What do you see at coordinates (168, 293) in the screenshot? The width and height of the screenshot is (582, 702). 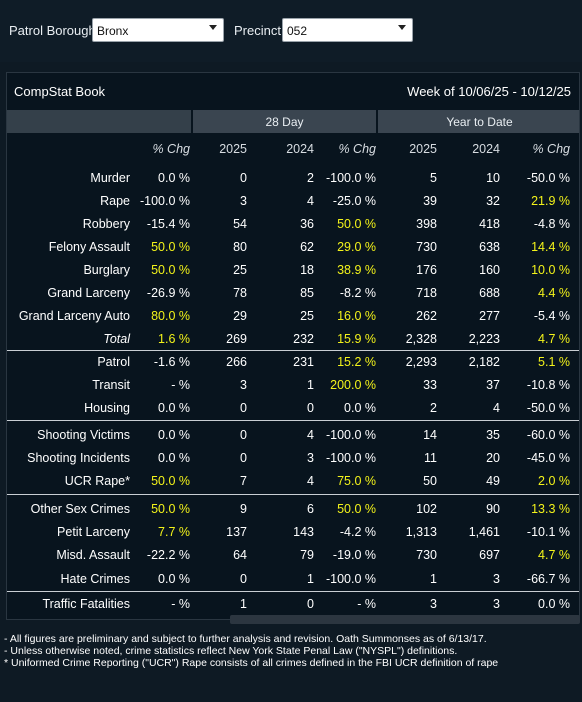 I see `table-cell: -26.9 %` at bounding box center [168, 293].